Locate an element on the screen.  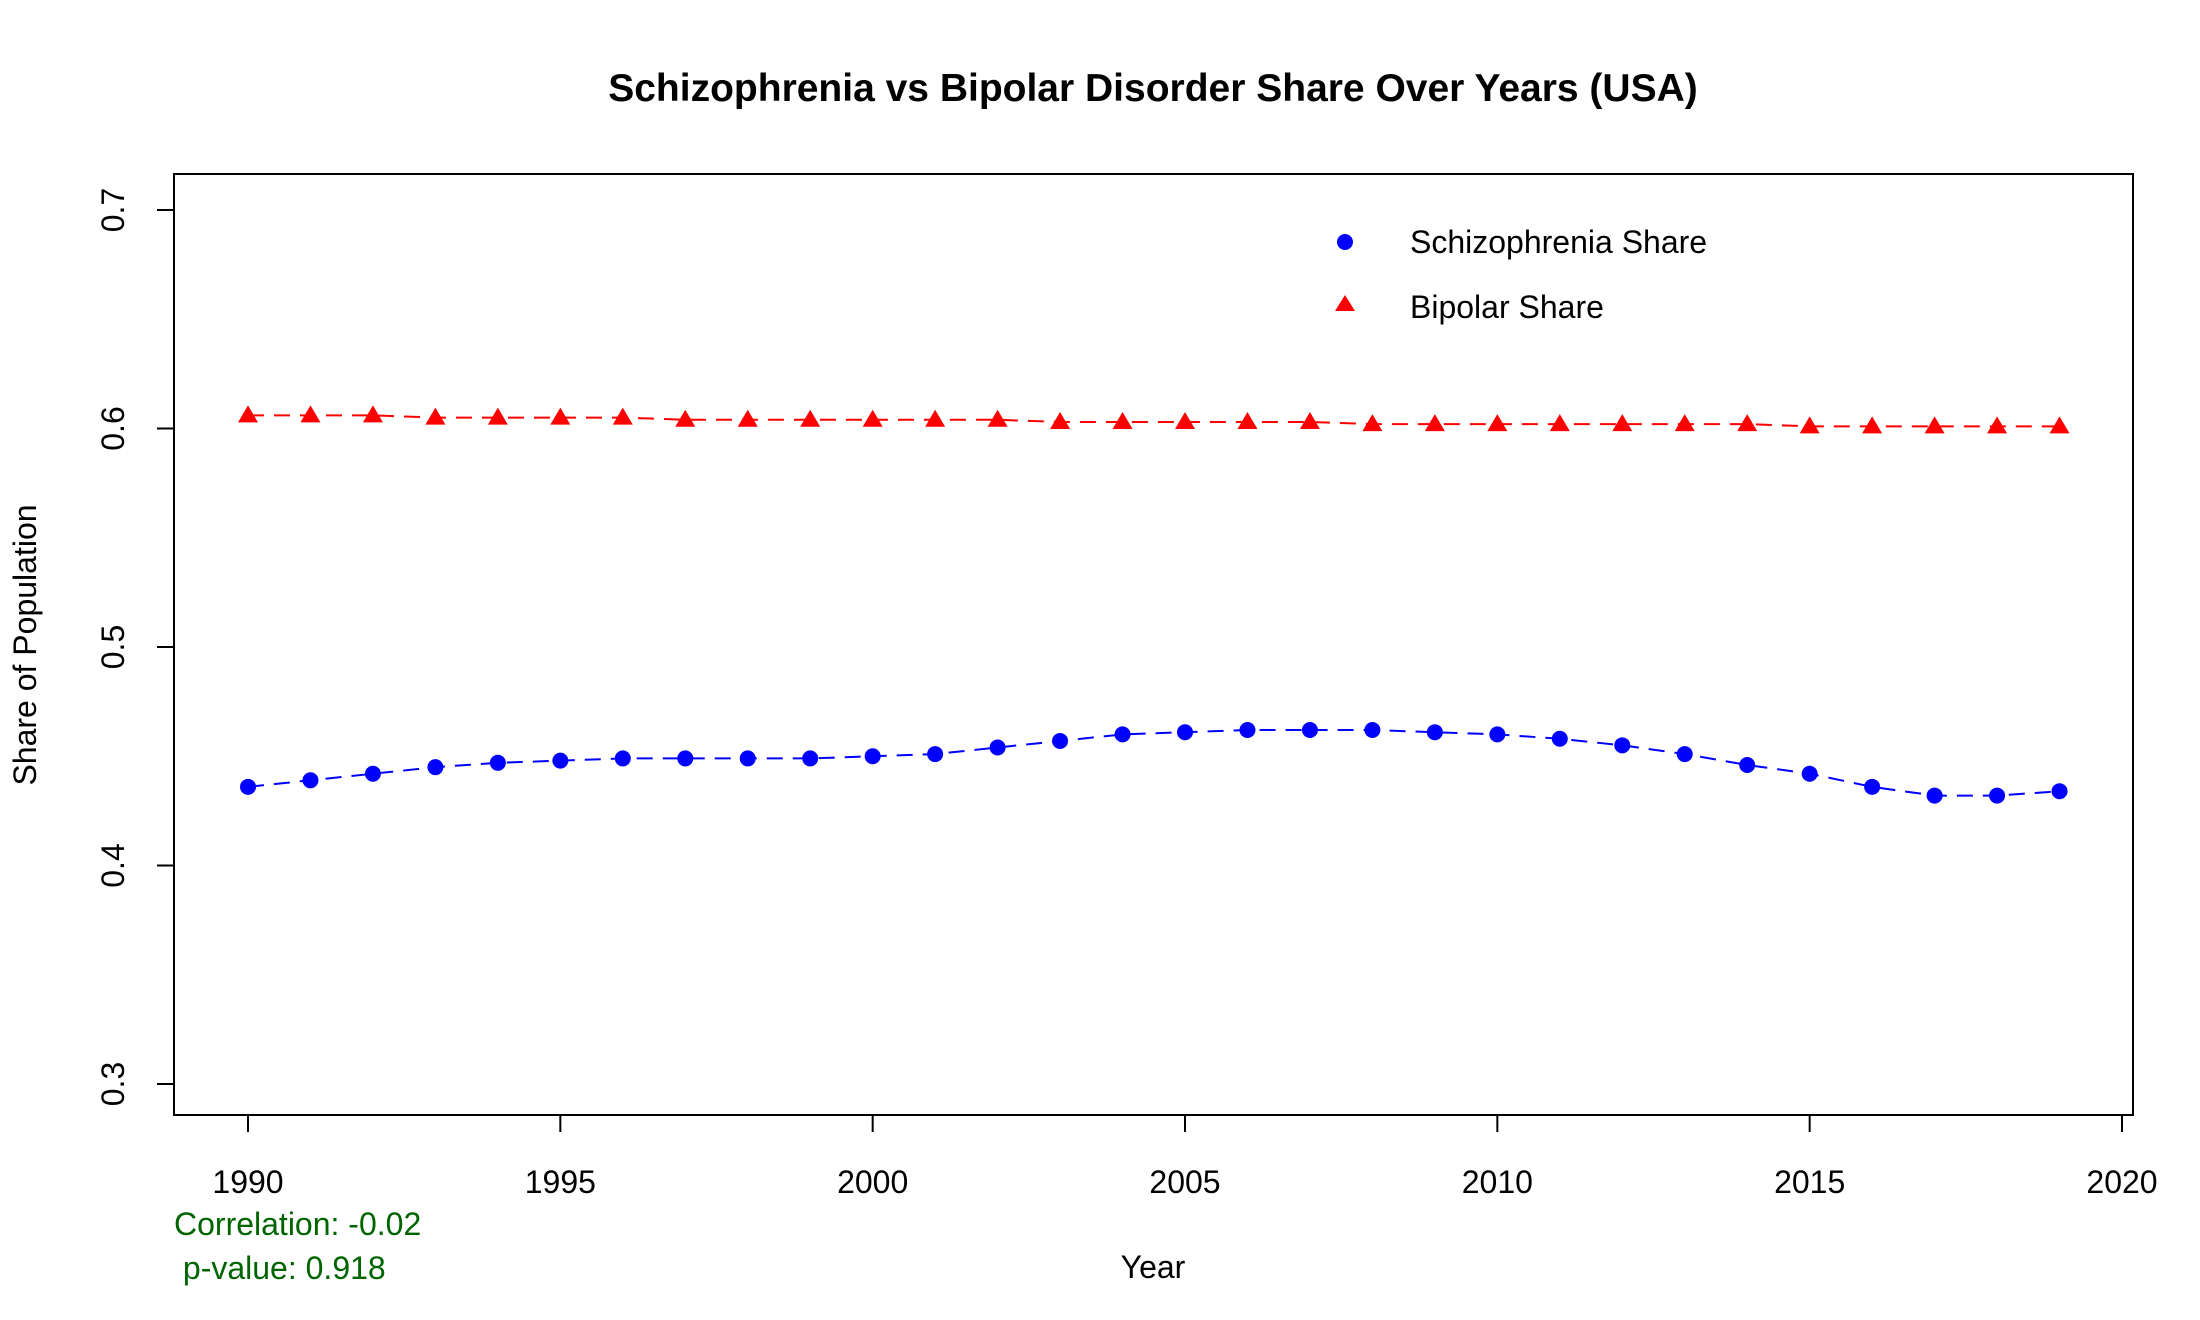
y-tick-label: 0.6 is located at coordinates (113, 428).